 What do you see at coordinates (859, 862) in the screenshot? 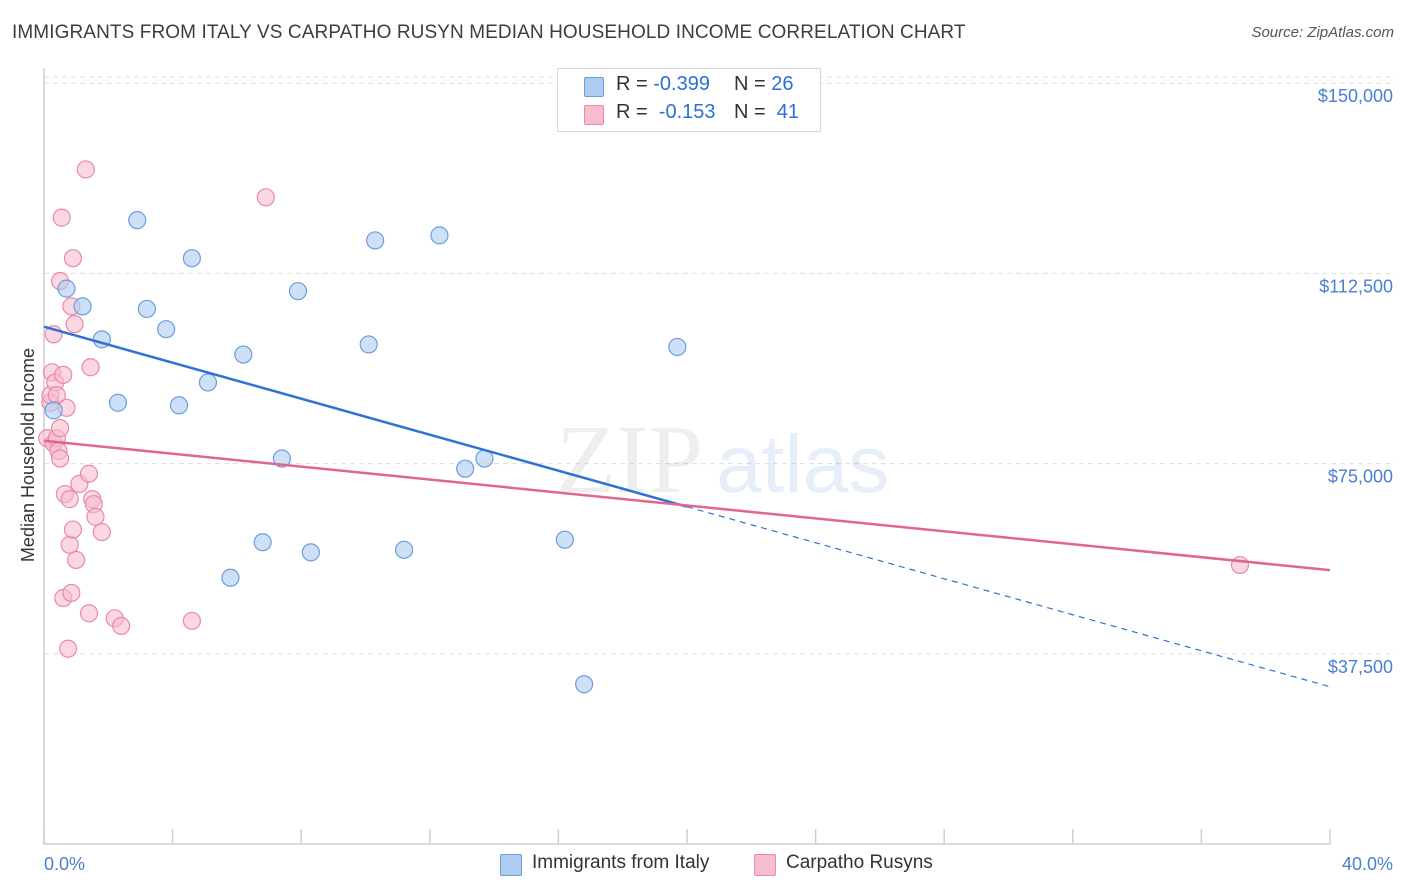
I see `bottom-legend-label-rusyn: Carpatho Rusyns` at bounding box center [859, 862].